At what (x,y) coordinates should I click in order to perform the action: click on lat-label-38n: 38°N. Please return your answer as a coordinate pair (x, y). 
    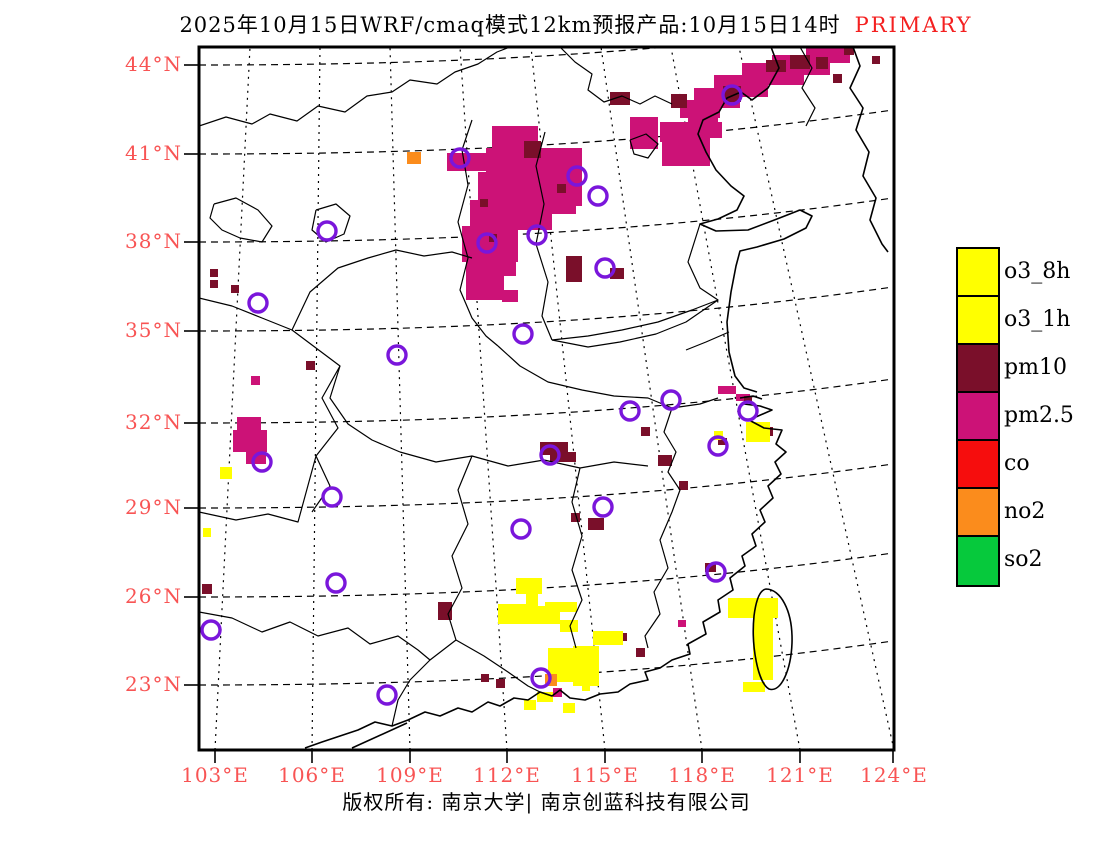
    Looking at the image, I should click on (153, 241).